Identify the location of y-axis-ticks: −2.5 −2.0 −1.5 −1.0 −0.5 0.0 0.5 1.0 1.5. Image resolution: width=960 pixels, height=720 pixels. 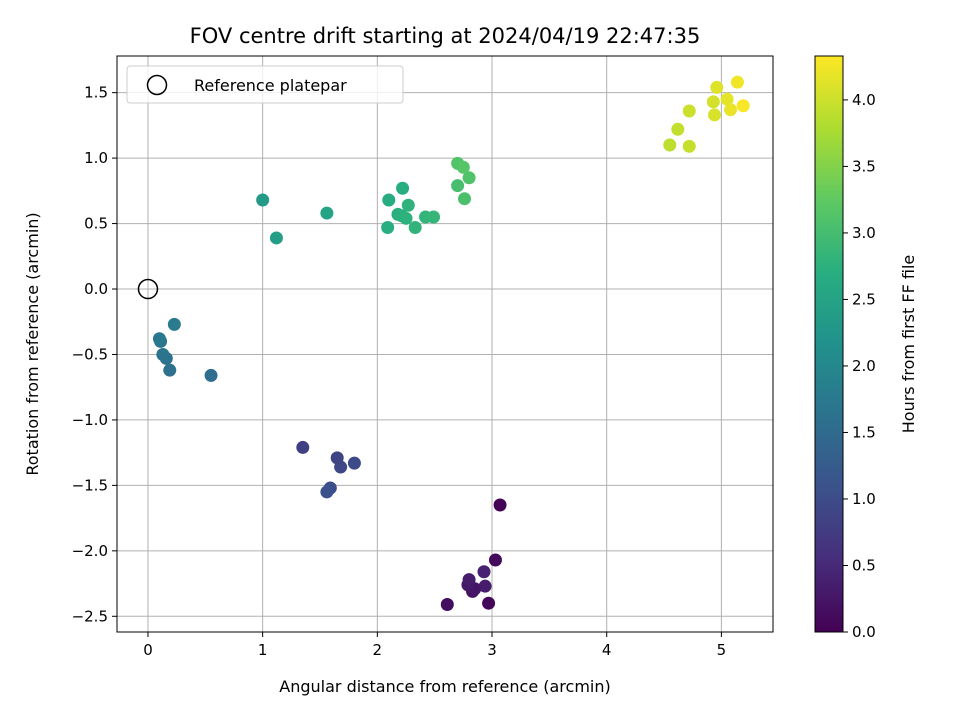
(94, 354).